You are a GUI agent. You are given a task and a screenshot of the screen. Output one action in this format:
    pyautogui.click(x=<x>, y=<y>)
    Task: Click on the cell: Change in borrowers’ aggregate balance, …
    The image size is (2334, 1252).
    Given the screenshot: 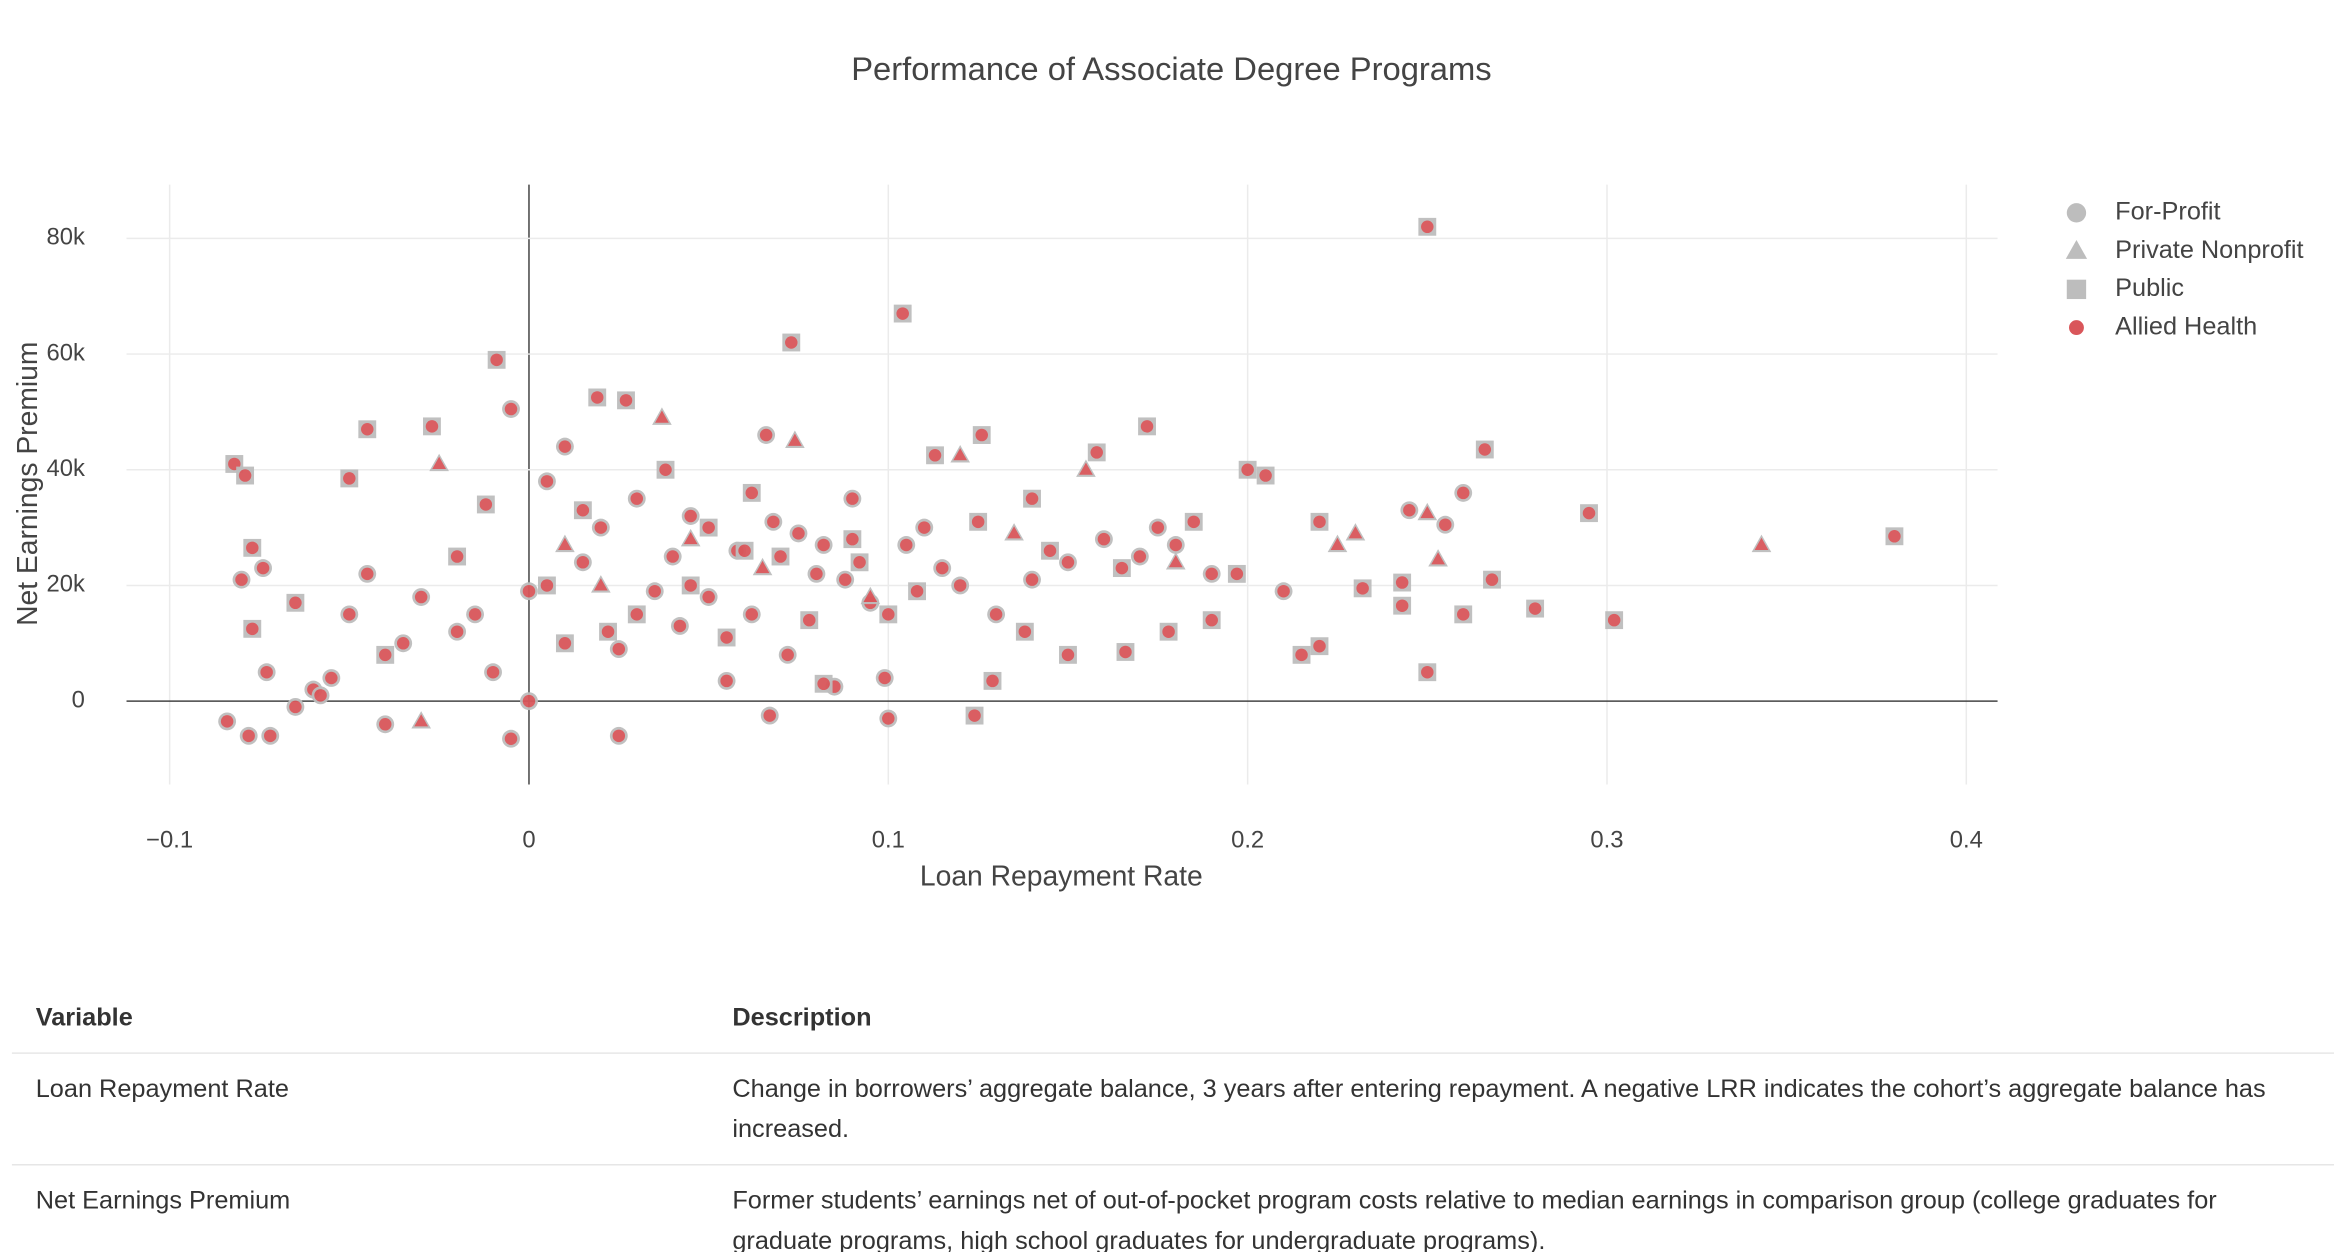 What is the action you would take?
    pyautogui.click(x=1521, y=1109)
    